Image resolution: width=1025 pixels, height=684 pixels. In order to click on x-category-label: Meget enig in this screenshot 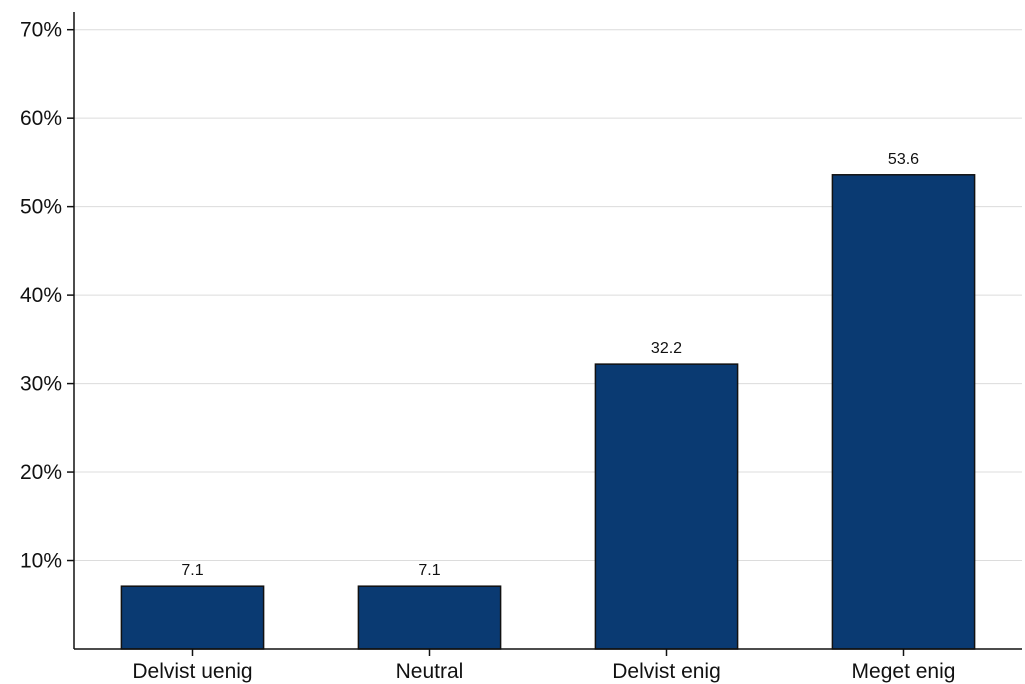, I will do `click(904, 671)`.